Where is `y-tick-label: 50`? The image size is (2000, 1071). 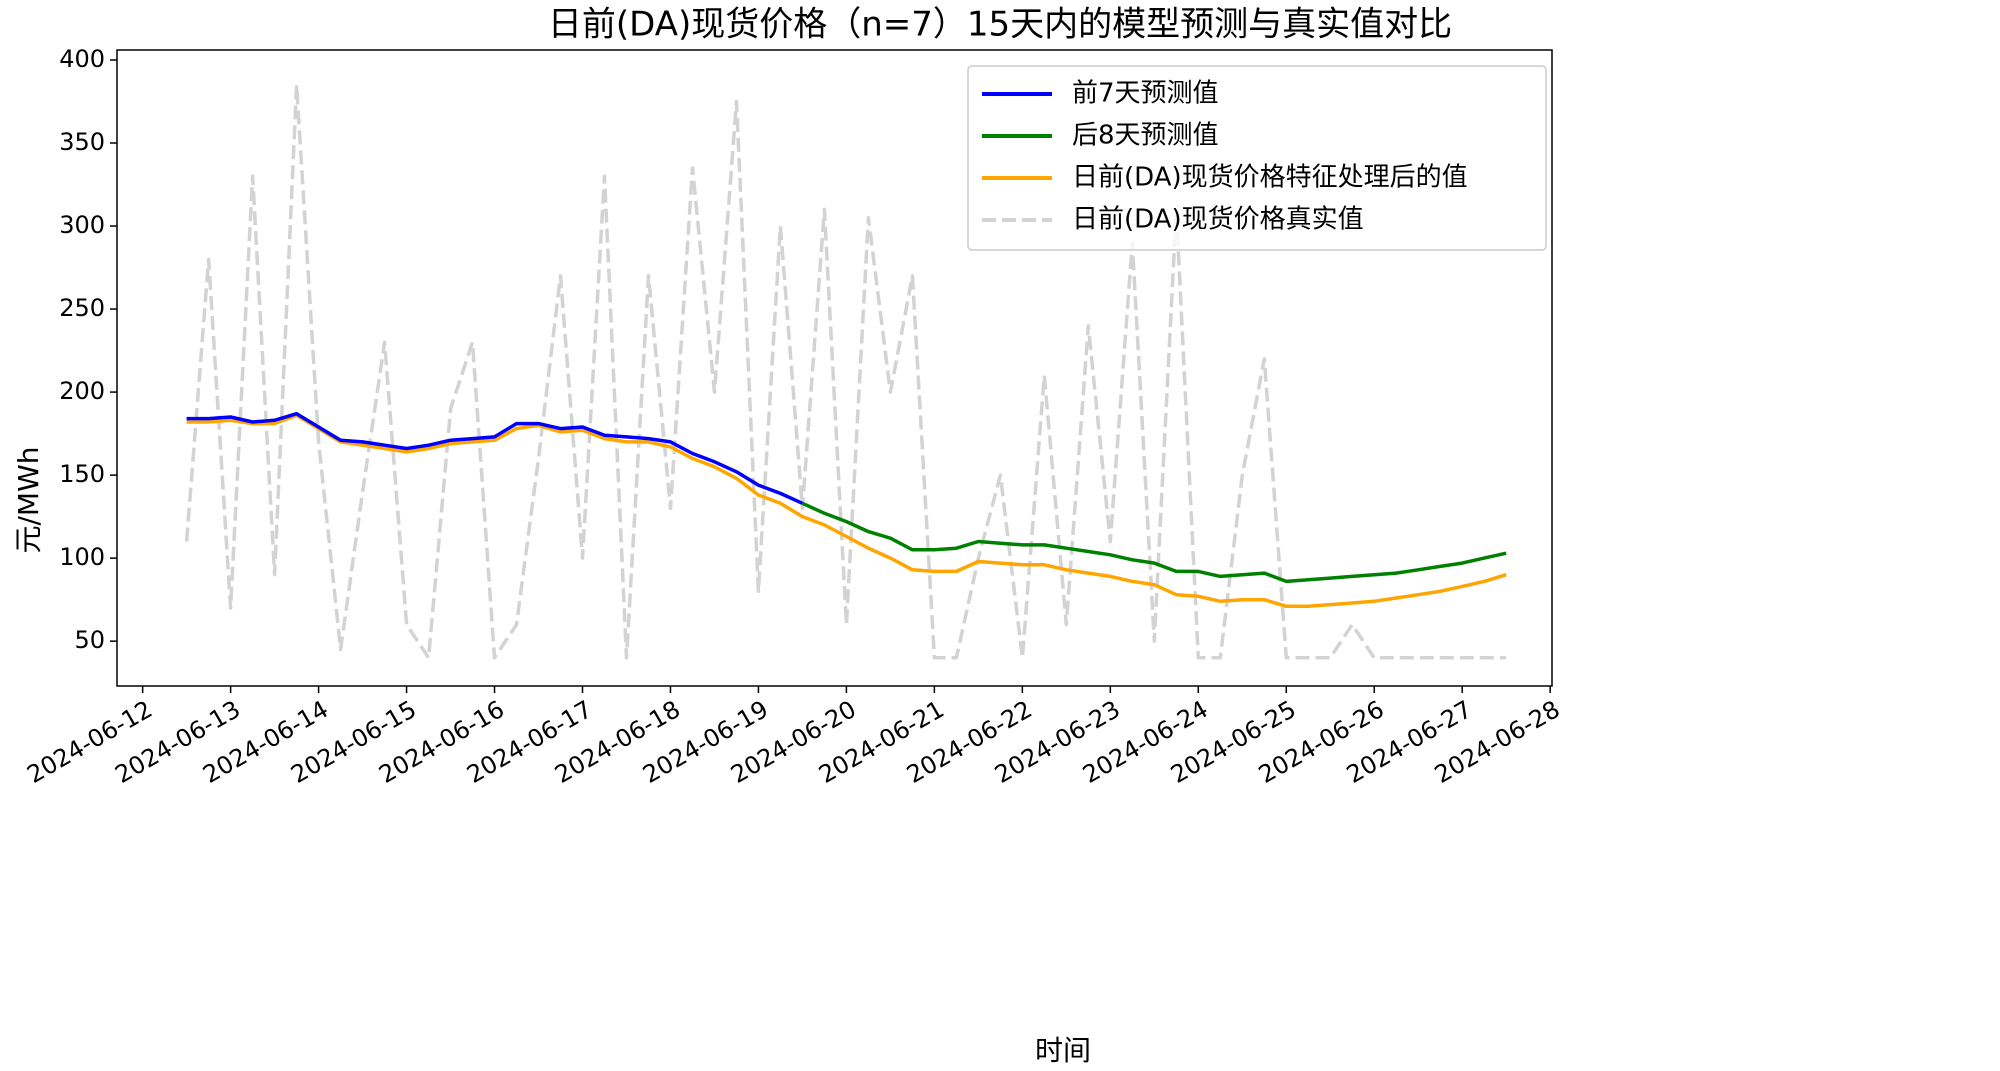
y-tick-label: 50 is located at coordinates (89, 640).